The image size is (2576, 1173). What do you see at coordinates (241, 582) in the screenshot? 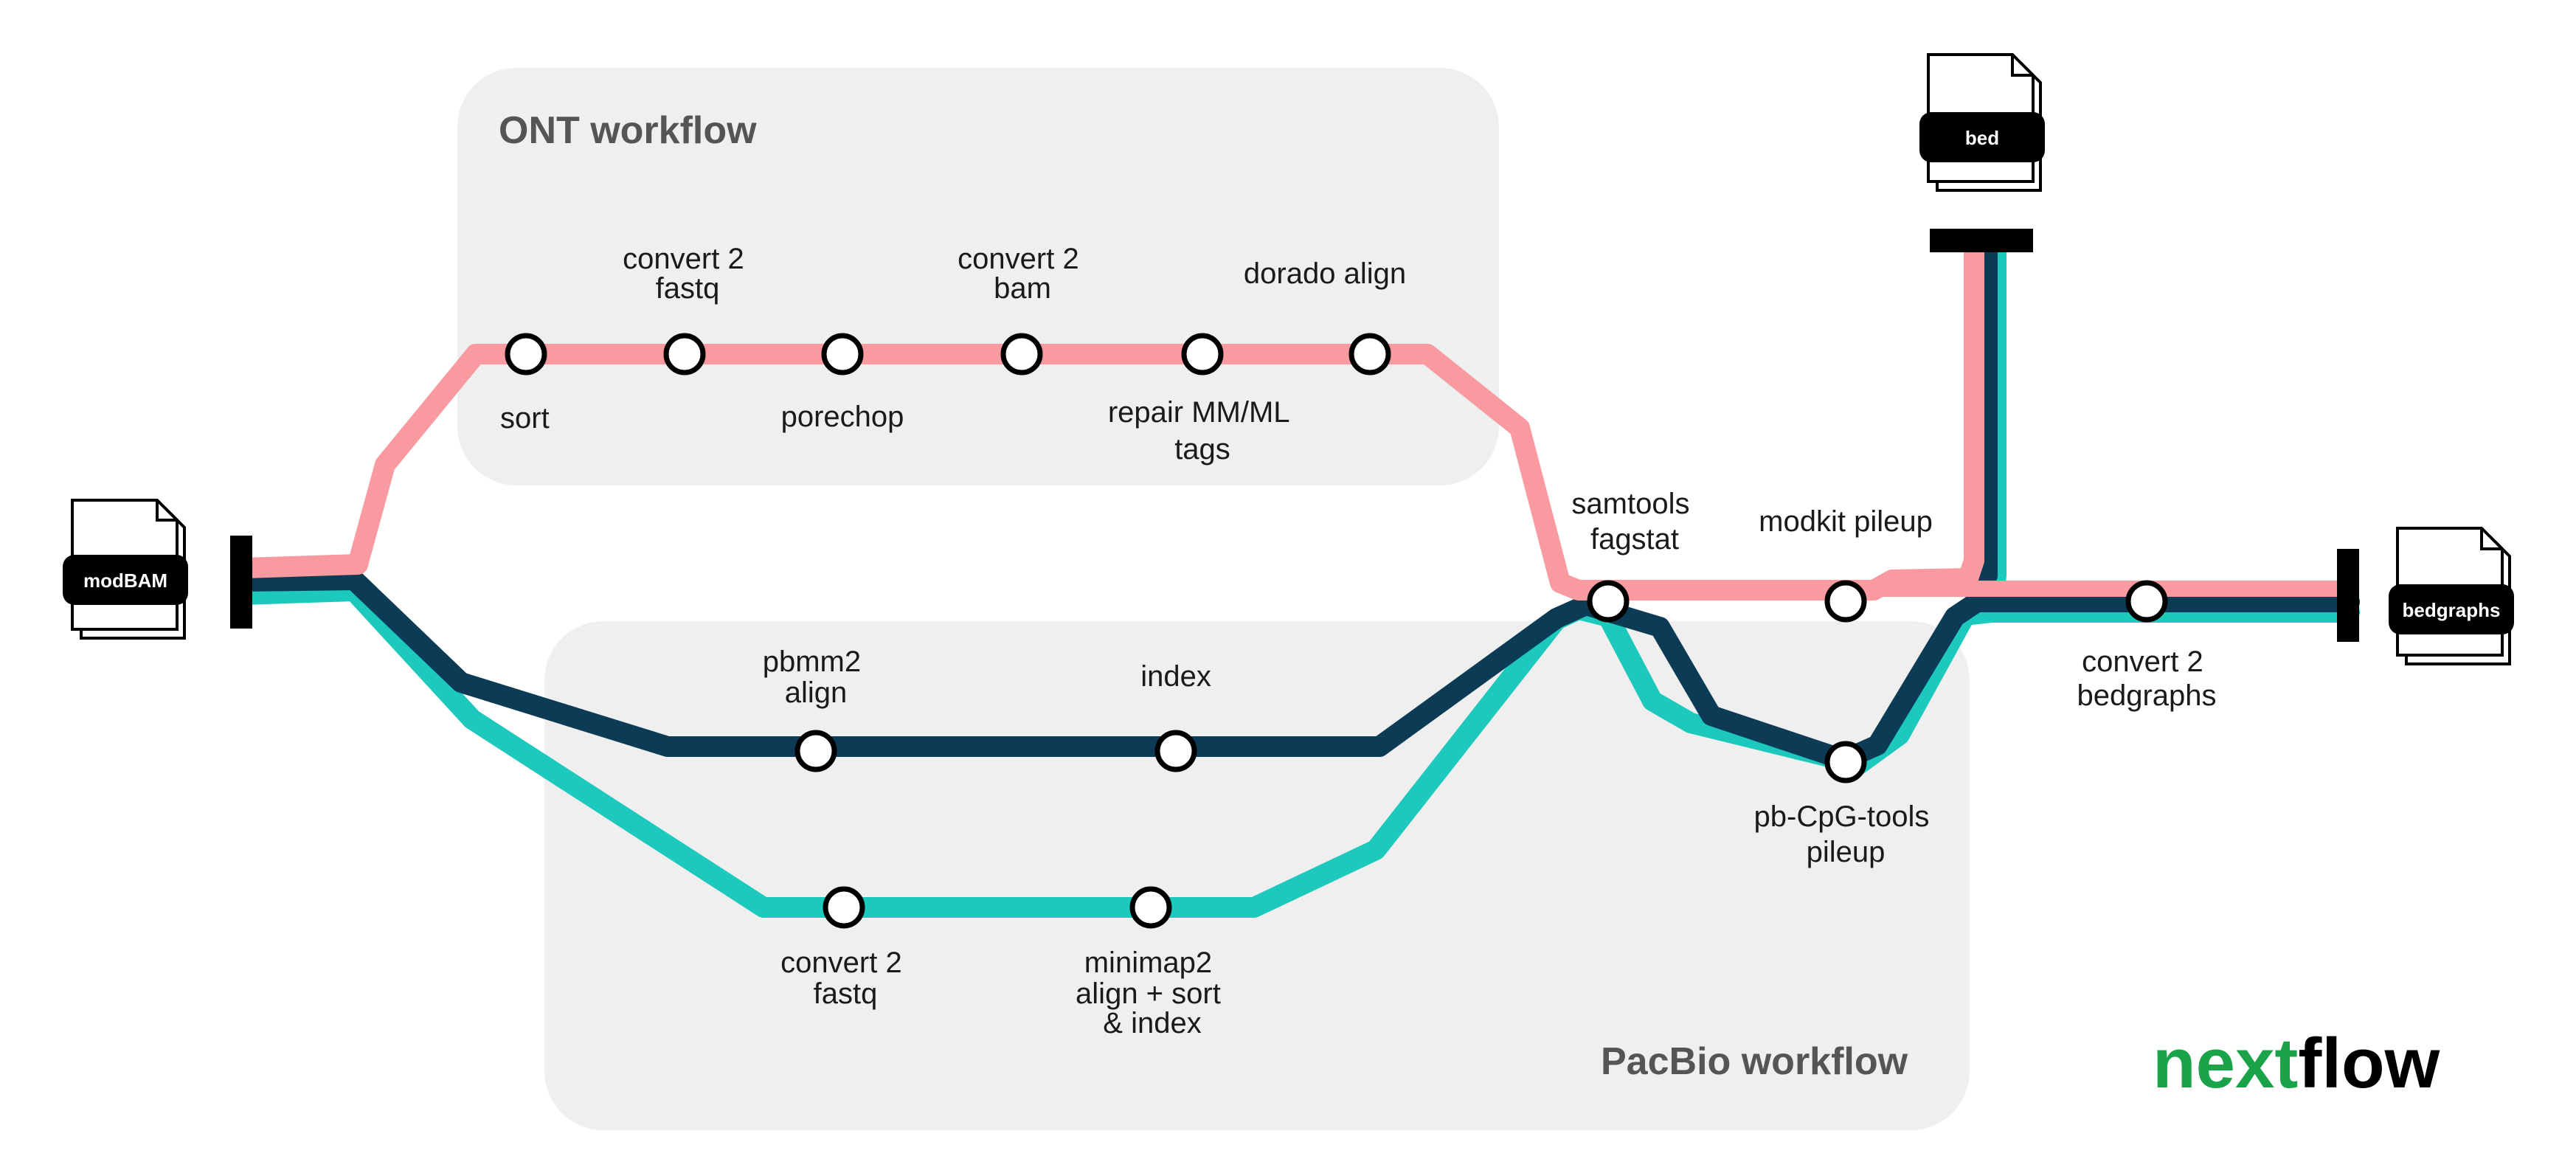
I see `input-terminal-bar` at bounding box center [241, 582].